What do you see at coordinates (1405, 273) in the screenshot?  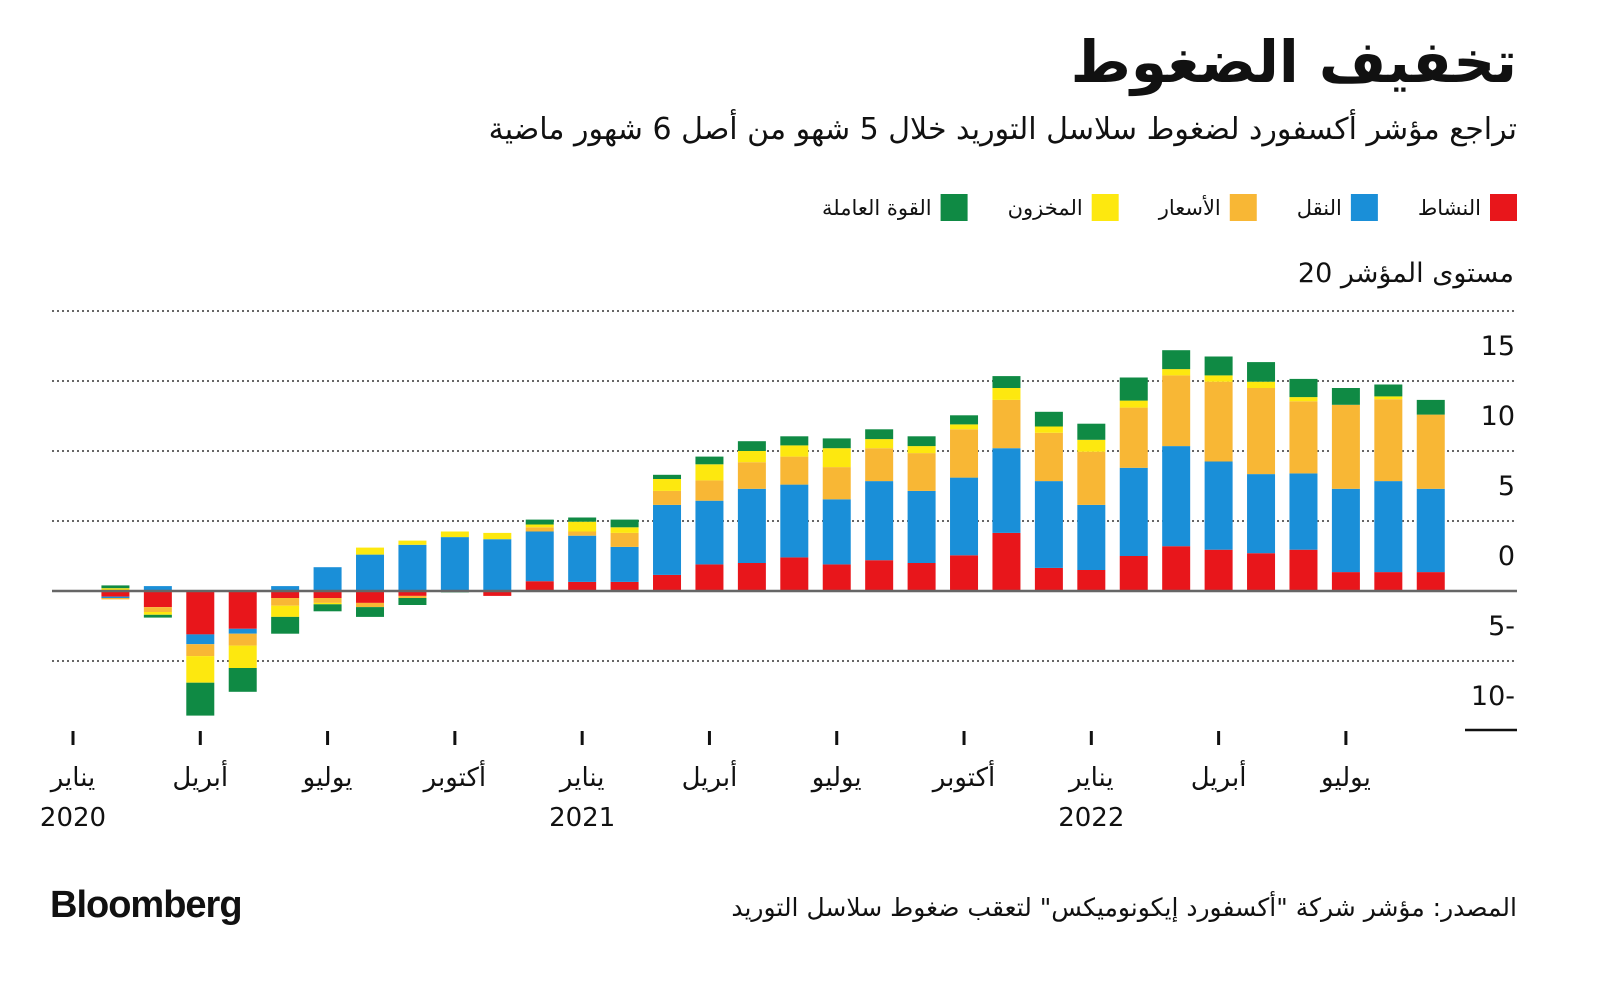 I see `y-axis-title: مستوى المؤشر 20` at bounding box center [1405, 273].